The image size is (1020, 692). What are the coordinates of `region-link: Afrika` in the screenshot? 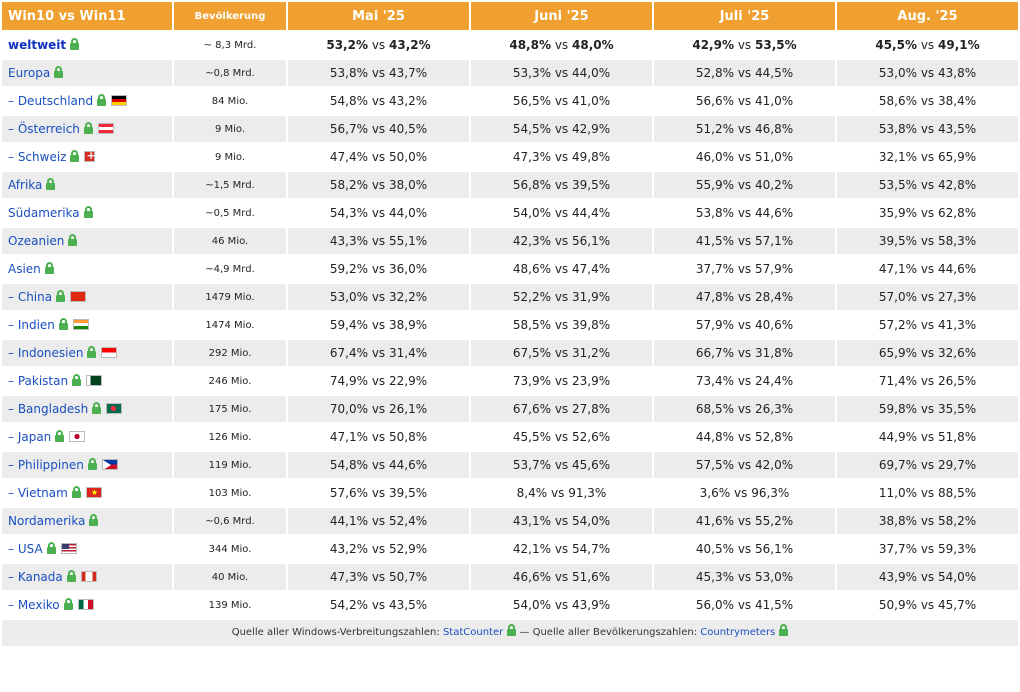 It's located at (25, 185).